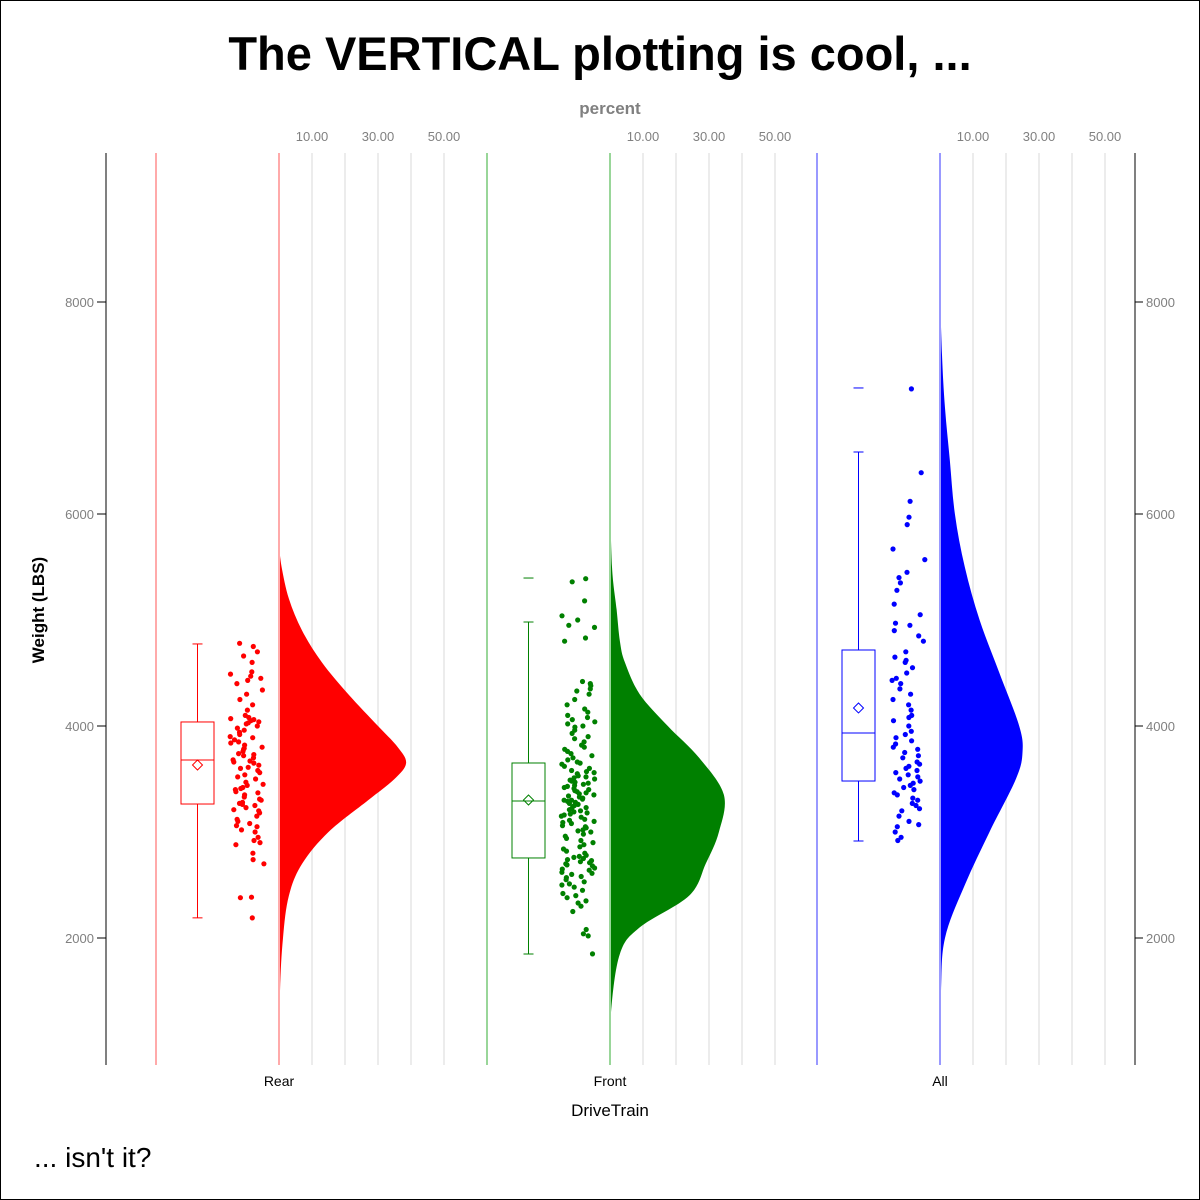 This screenshot has height=1200, width=1200. I want to click on y-tick-label-left: 8000, so click(79, 302).